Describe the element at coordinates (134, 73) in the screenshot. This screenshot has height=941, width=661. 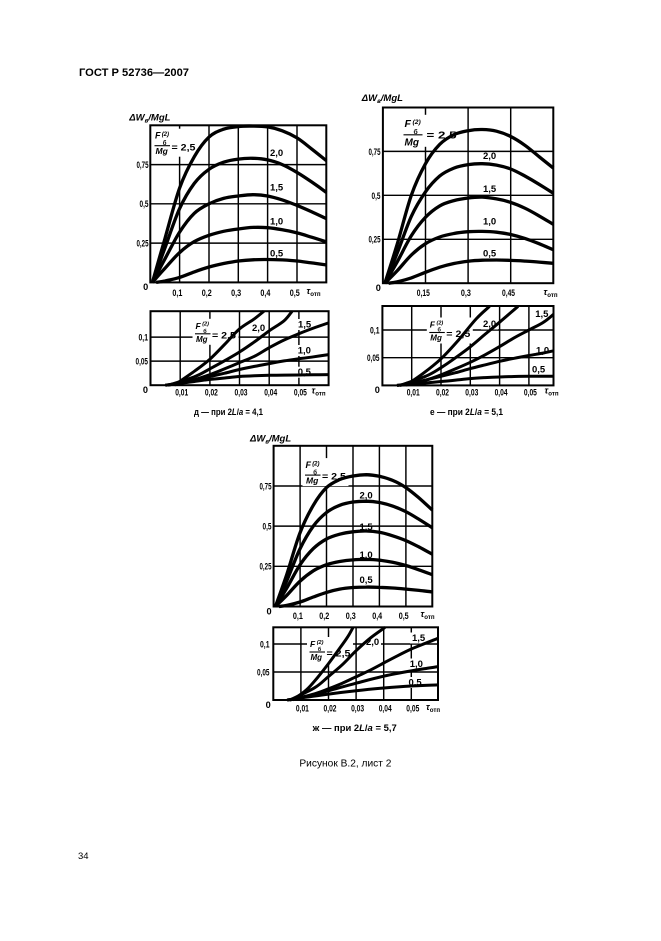
I see `svg-text: ГОСТ Р 52736—2007` at that location.